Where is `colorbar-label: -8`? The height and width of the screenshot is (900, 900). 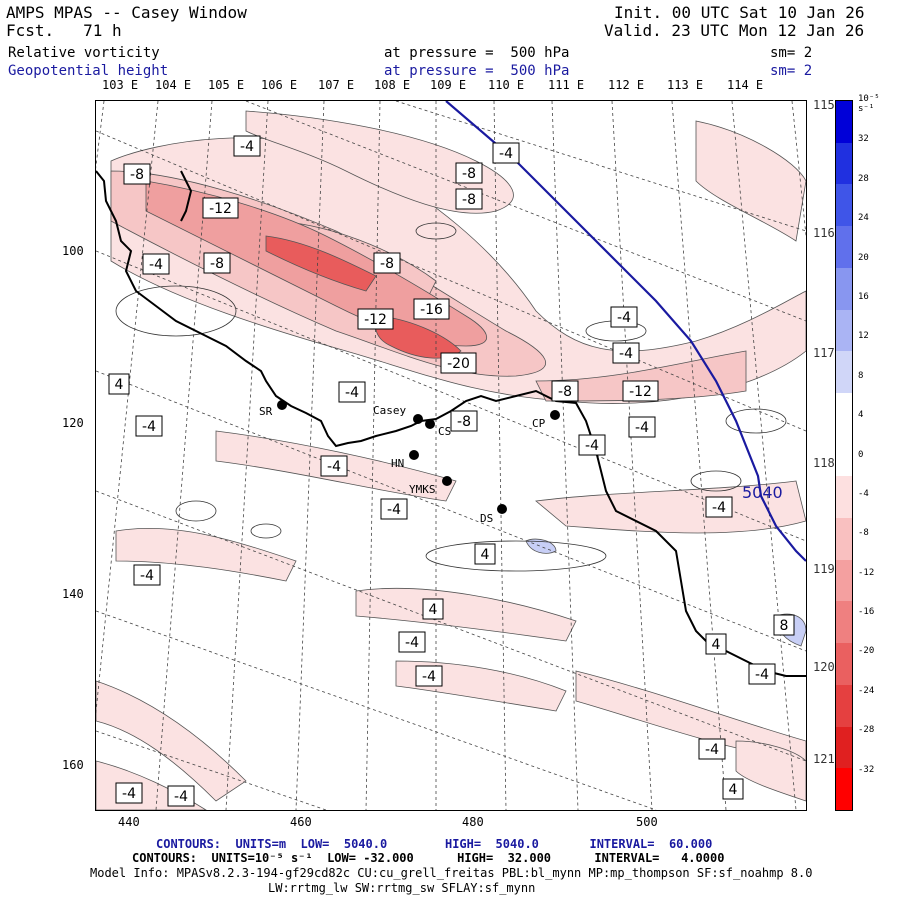 colorbar-label: -8 is located at coordinates (863, 533).